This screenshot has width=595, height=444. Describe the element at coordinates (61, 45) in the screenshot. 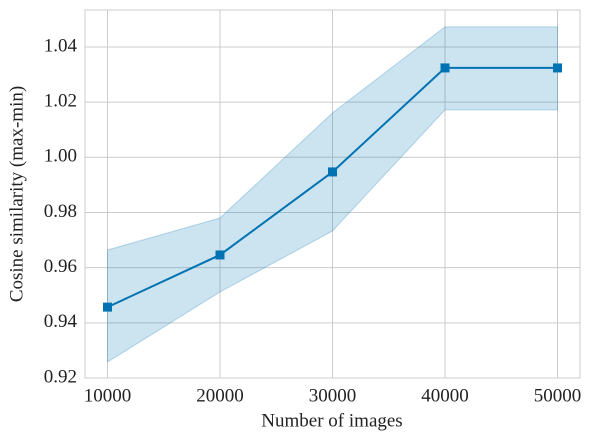

I see `y-tick-label: 1.04` at that location.